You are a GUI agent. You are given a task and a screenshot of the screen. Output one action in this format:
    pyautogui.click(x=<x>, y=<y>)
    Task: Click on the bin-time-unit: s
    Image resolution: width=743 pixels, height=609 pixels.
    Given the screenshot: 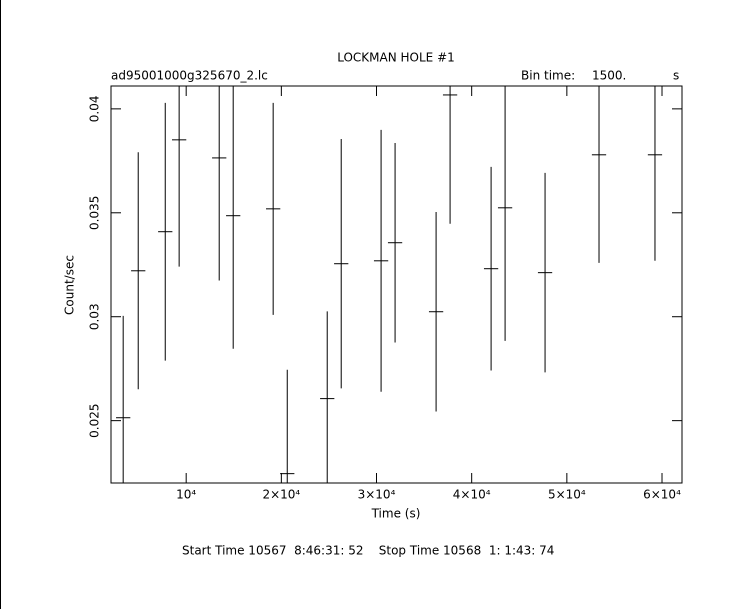 What is the action you would take?
    pyautogui.click(x=676, y=76)
    